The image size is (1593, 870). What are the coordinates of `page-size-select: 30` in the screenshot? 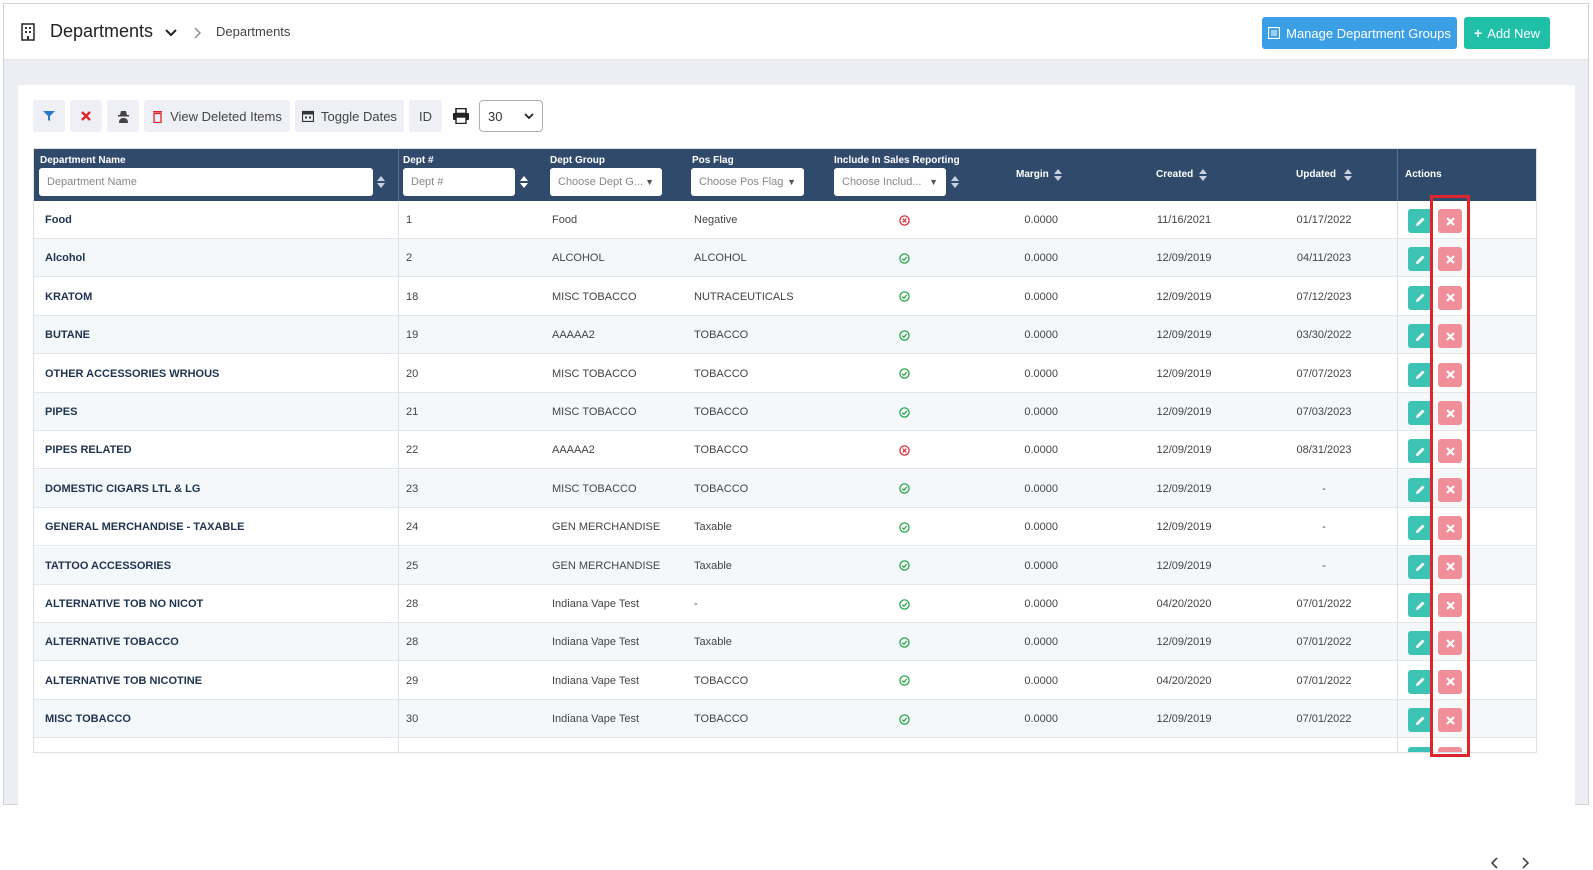 It's located at (511, 116).